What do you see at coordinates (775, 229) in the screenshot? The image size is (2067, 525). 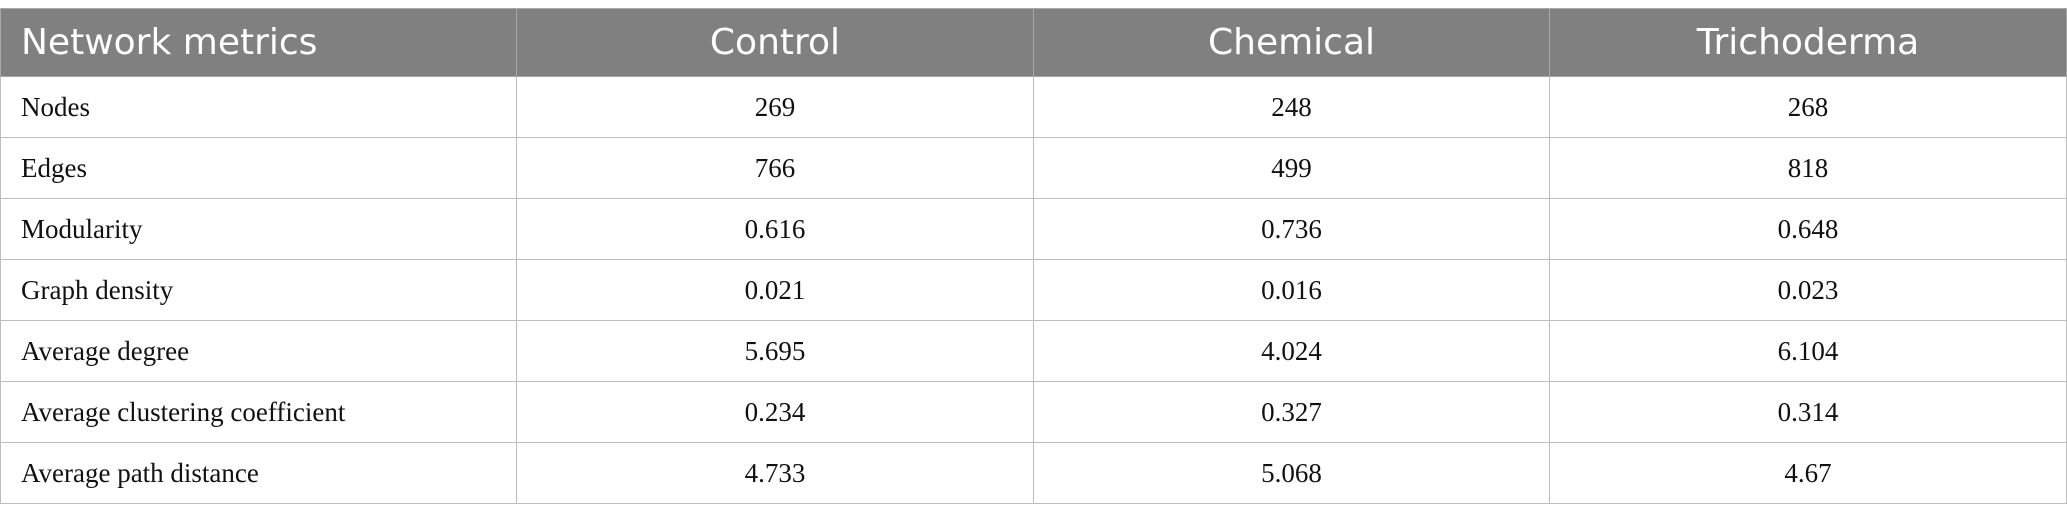 I see `cell-control: 0.616` at bounding box center [775, 229].